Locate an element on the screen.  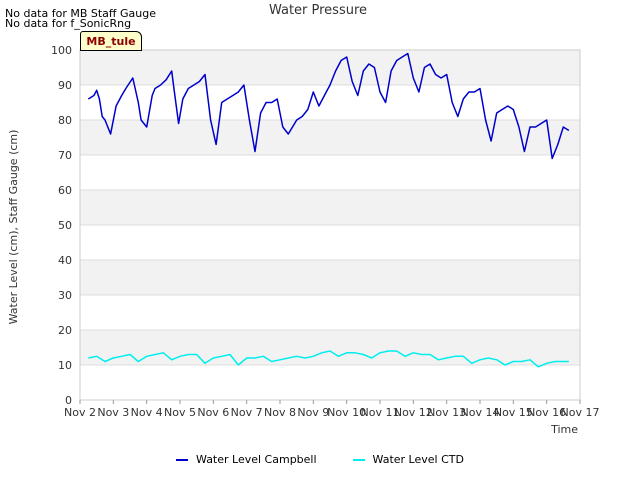
x-axis-label: Time is located at coordinates (564, 429).